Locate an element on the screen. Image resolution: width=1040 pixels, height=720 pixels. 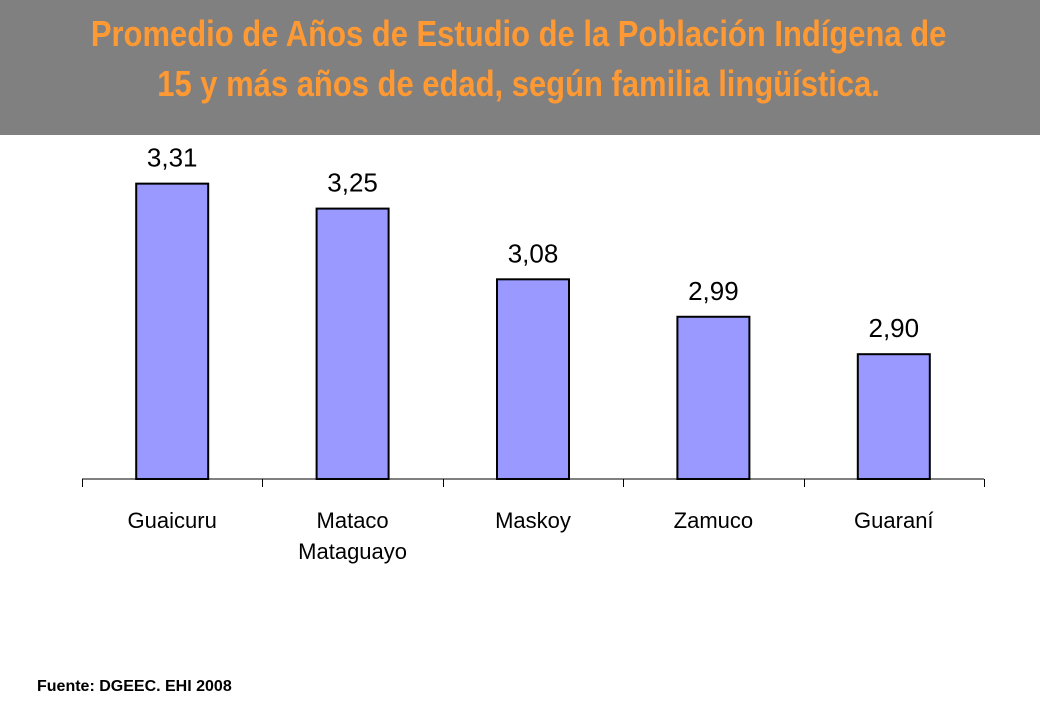
category-label: Guaicuru is located at coordinates (172, 520).